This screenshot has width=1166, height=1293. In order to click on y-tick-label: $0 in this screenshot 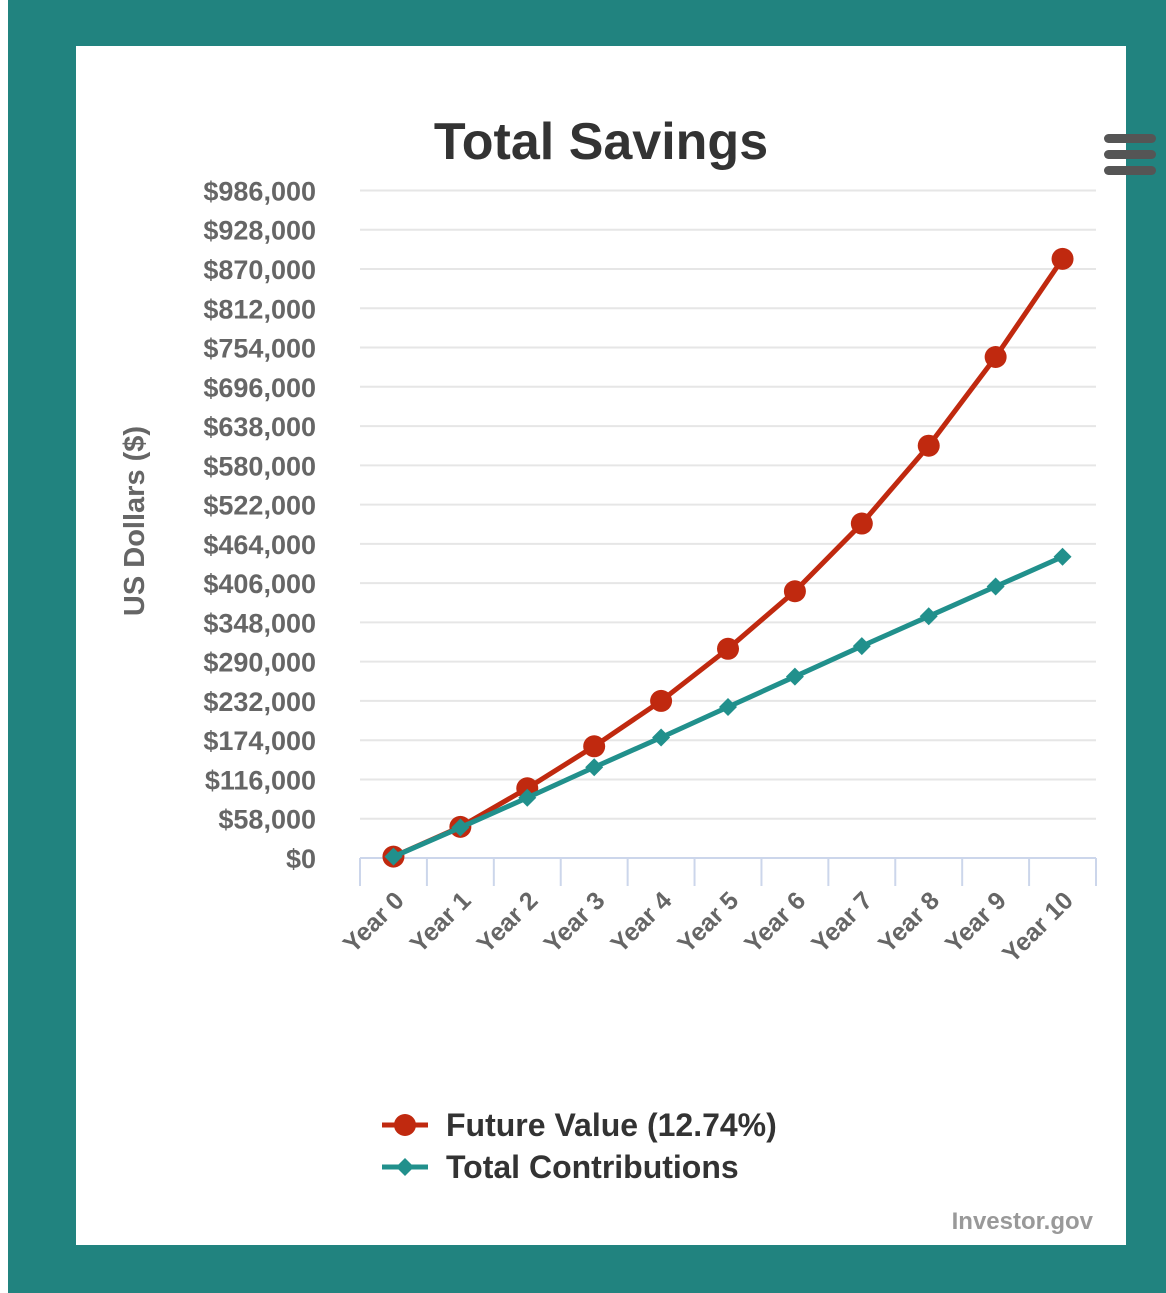, I will do `click(301, 859)`.